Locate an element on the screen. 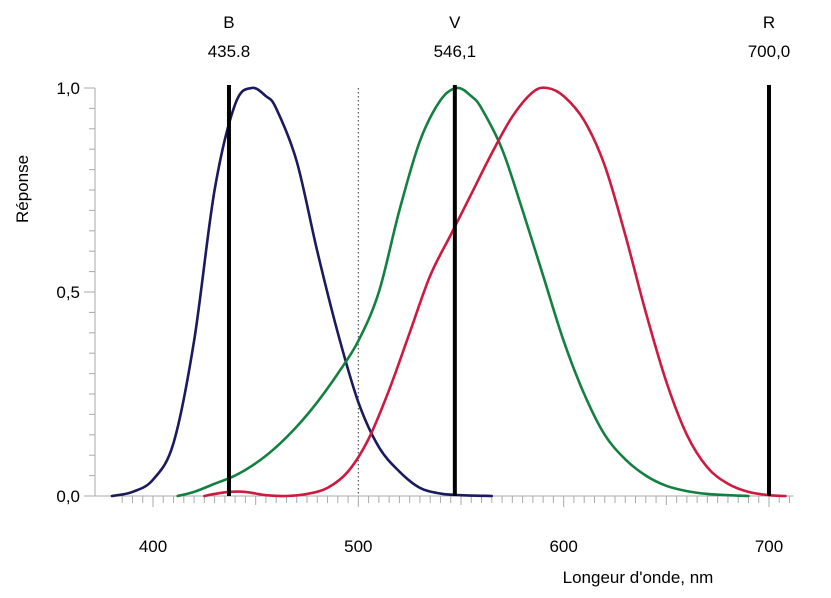 This screenshot has height=598, width=831. primary-name-r: R is located at coordinates (769, 22).